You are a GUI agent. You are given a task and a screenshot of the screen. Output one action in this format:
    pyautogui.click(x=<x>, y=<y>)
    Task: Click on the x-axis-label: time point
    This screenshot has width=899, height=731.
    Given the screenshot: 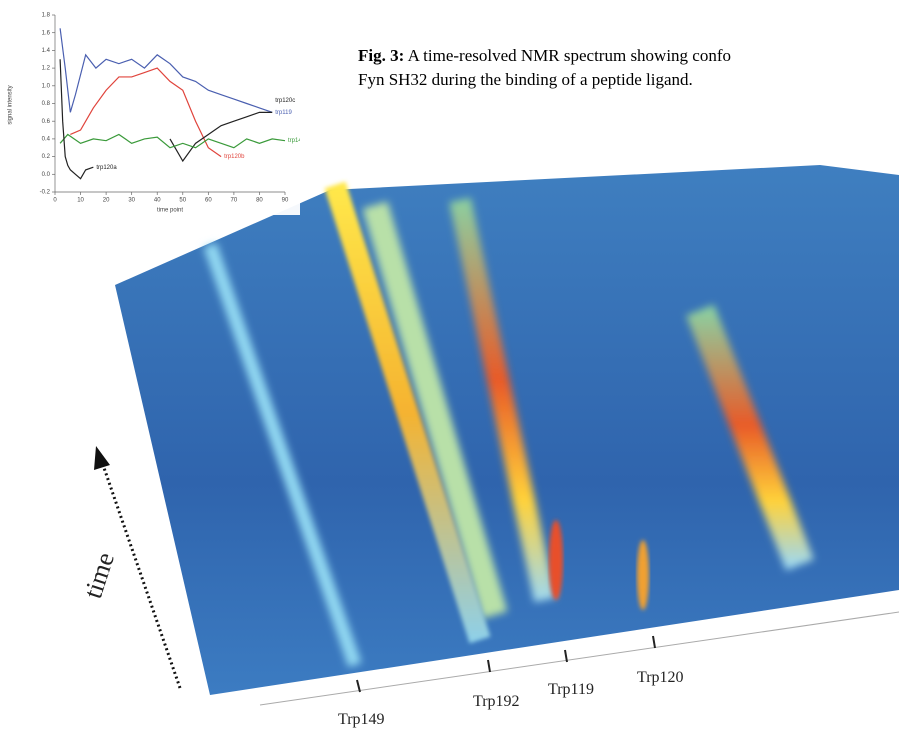 What is the action you would take?
    pyautogui.click(x=170, y=211)
    